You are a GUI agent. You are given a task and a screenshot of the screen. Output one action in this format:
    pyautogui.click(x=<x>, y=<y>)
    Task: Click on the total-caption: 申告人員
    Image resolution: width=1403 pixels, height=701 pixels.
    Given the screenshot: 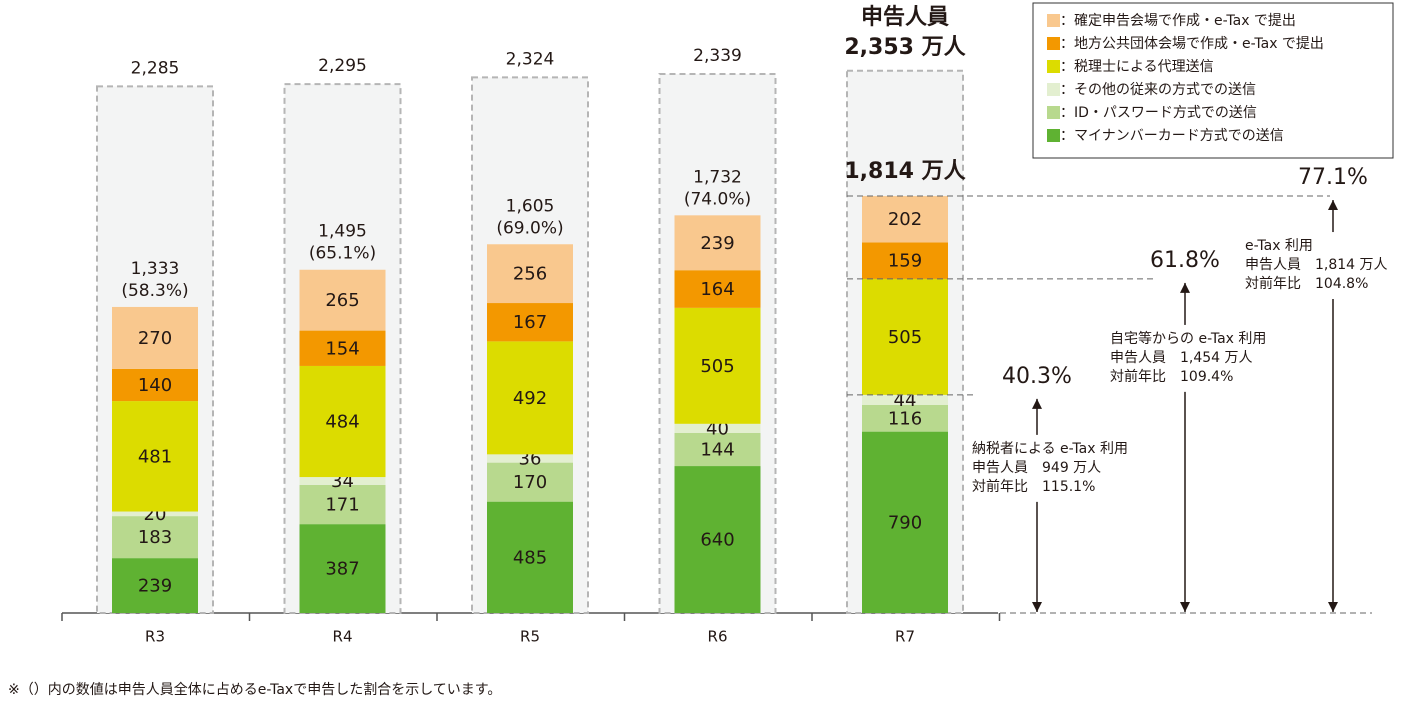 What is the action you would take?
    pyautogui.click(x=905, y=17)
    